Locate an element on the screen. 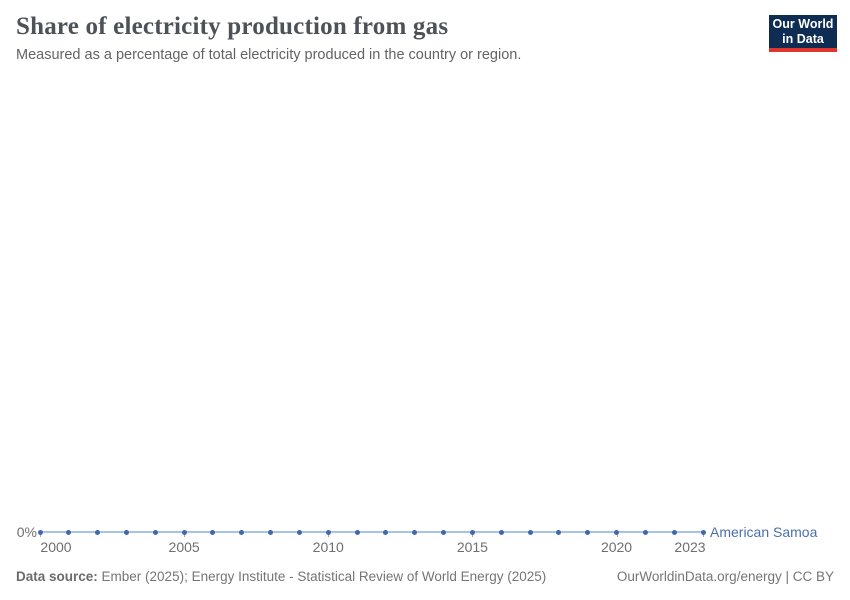 The height and width of the screenshot is (600, 850). owid-logo: Our World in Data is located at coordinates (803, 33).